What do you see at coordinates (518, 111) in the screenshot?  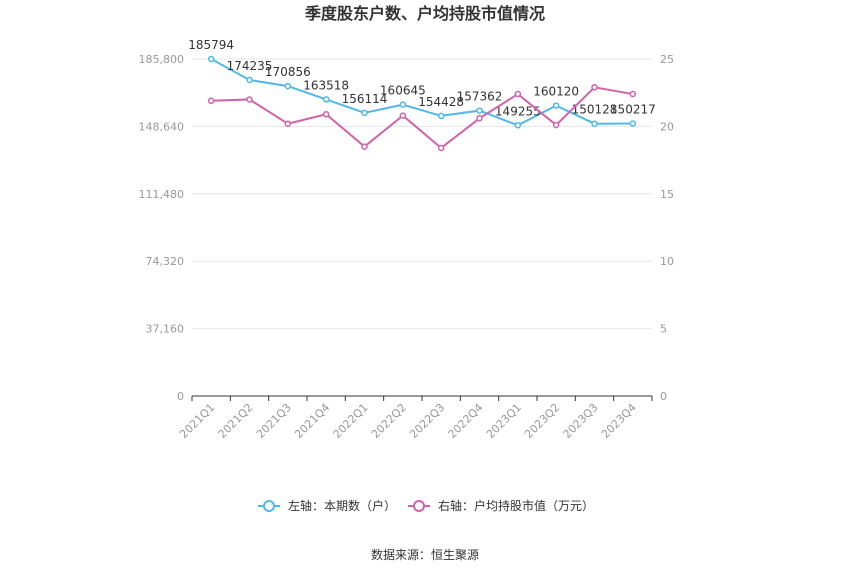 I see `data-label: 149255` at bounding box center [518, 111].